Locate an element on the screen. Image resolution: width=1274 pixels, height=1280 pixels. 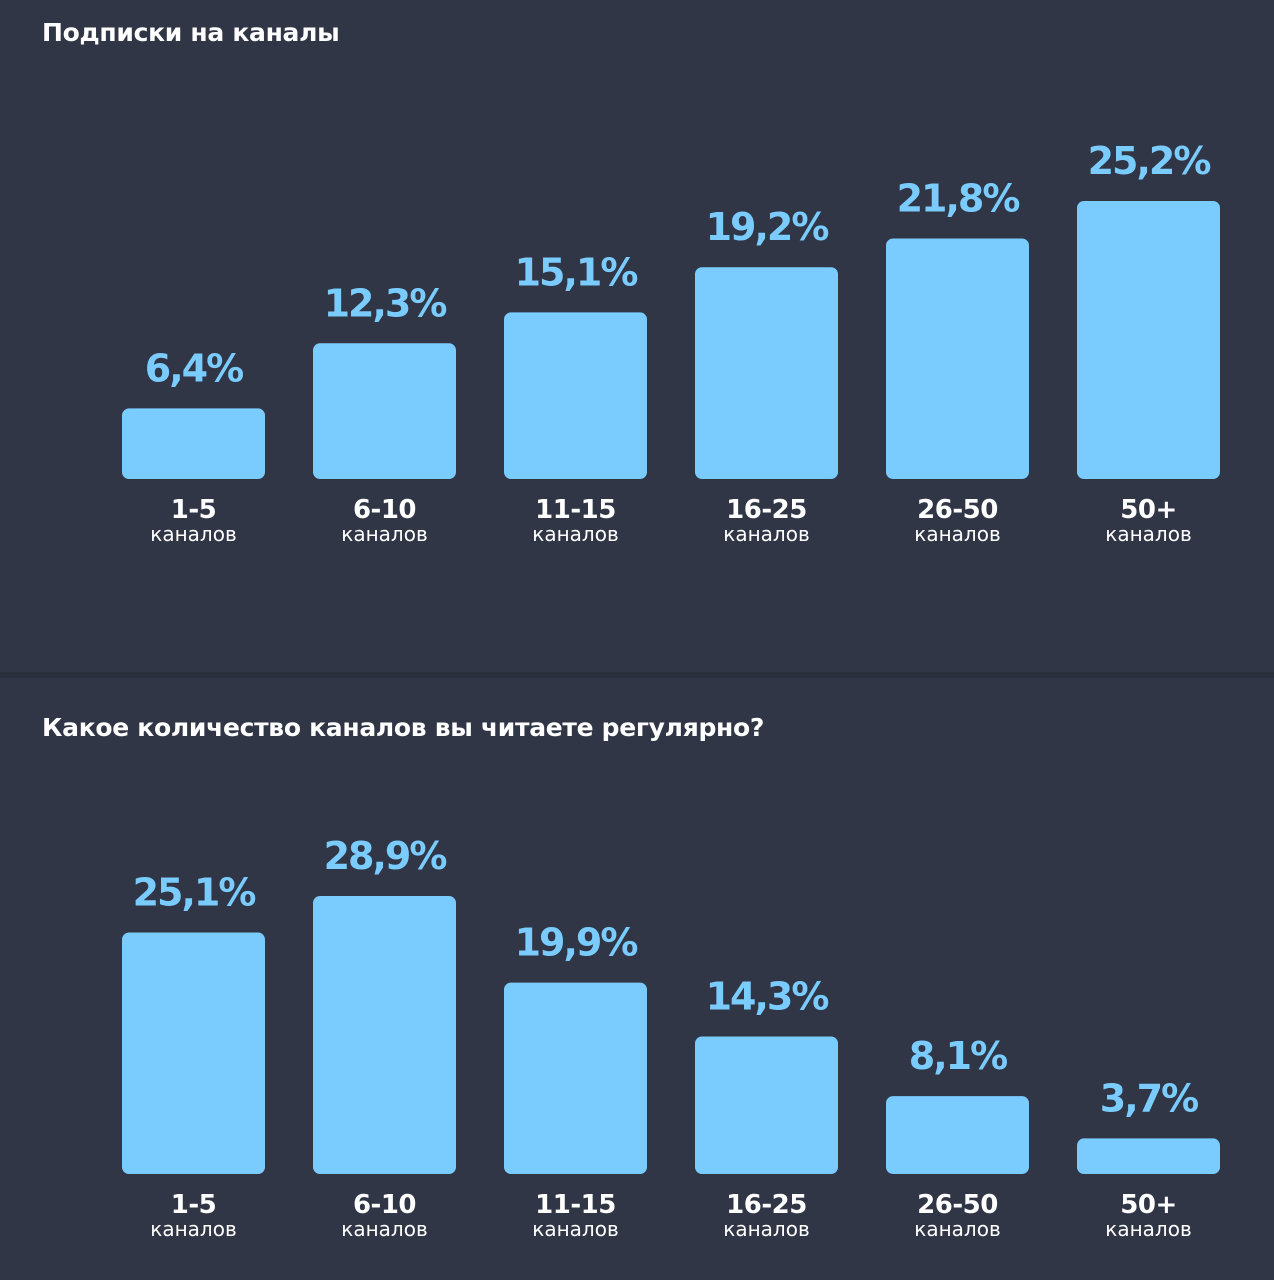
value-label: 12,3% is located at coordinates (385, 303).